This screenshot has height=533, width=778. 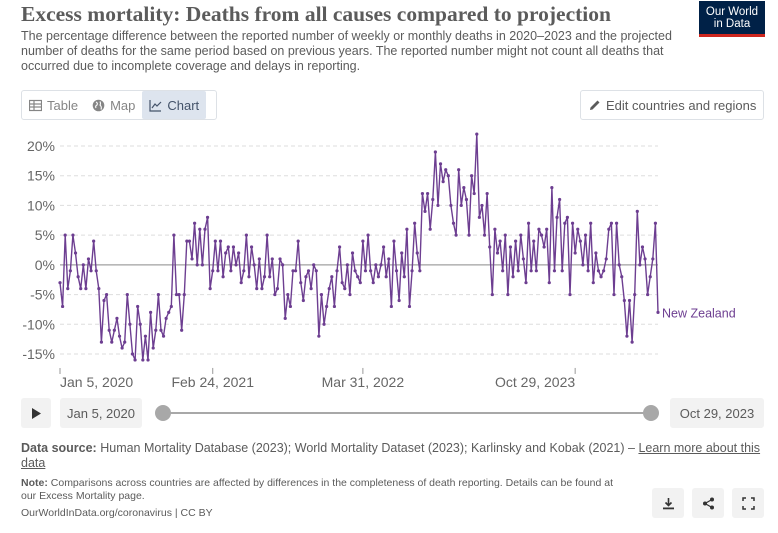 I want to click on timeline-end-handle, so click(x=651, y=413).